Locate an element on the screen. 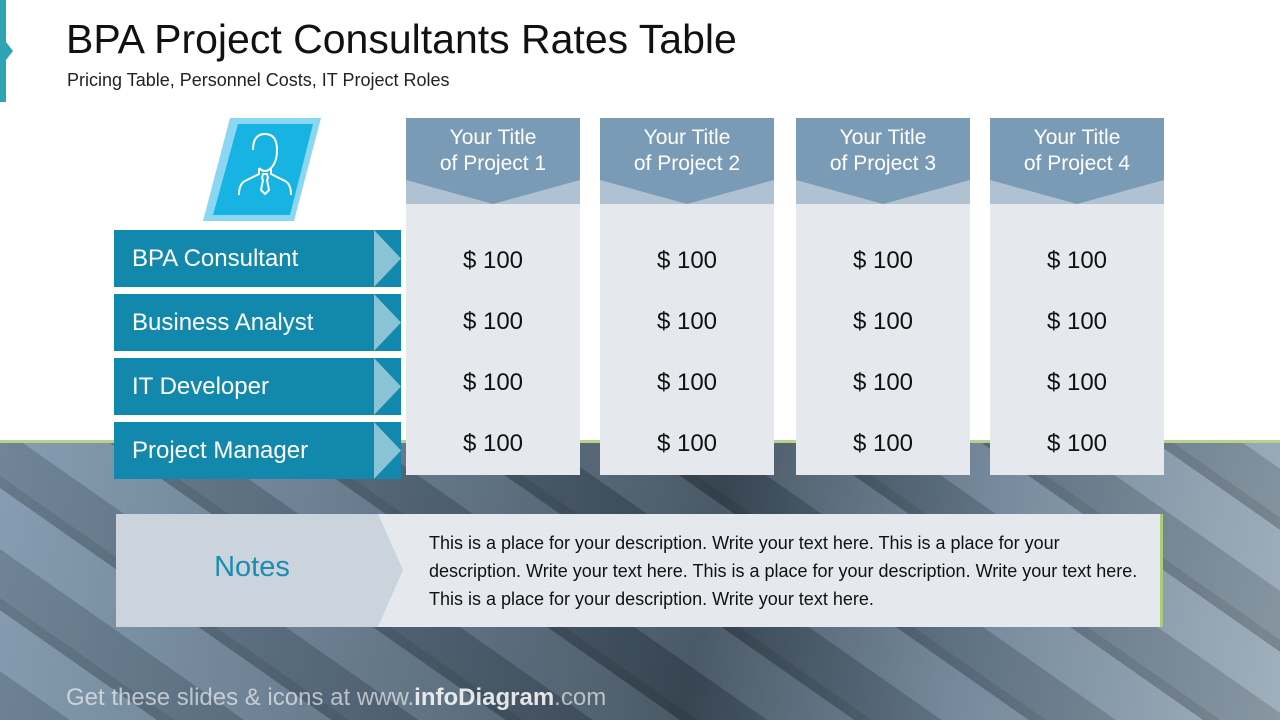  role-name: Project Manager is located at coordinates (220, 450).